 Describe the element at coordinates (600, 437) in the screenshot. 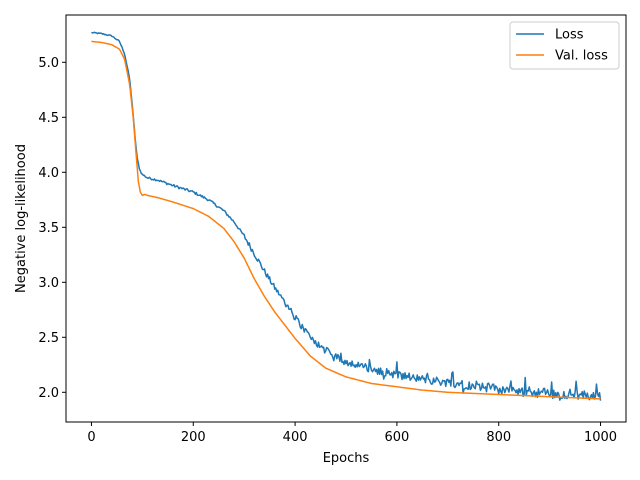

I see `x-tick-label: 1000` at that location.